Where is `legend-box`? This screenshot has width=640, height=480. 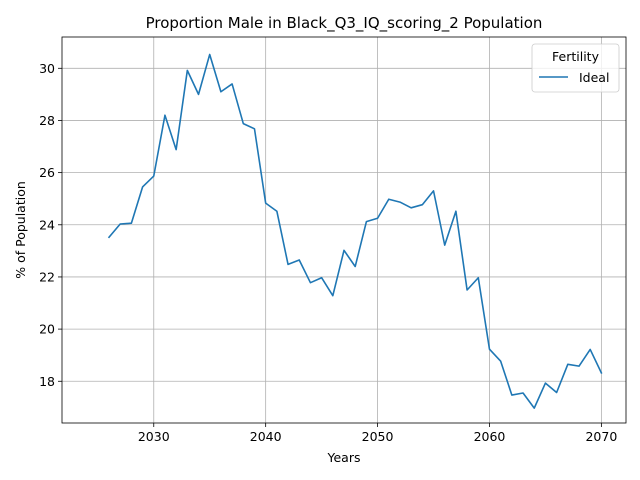 legend-box is located at coordinates (575, 68).